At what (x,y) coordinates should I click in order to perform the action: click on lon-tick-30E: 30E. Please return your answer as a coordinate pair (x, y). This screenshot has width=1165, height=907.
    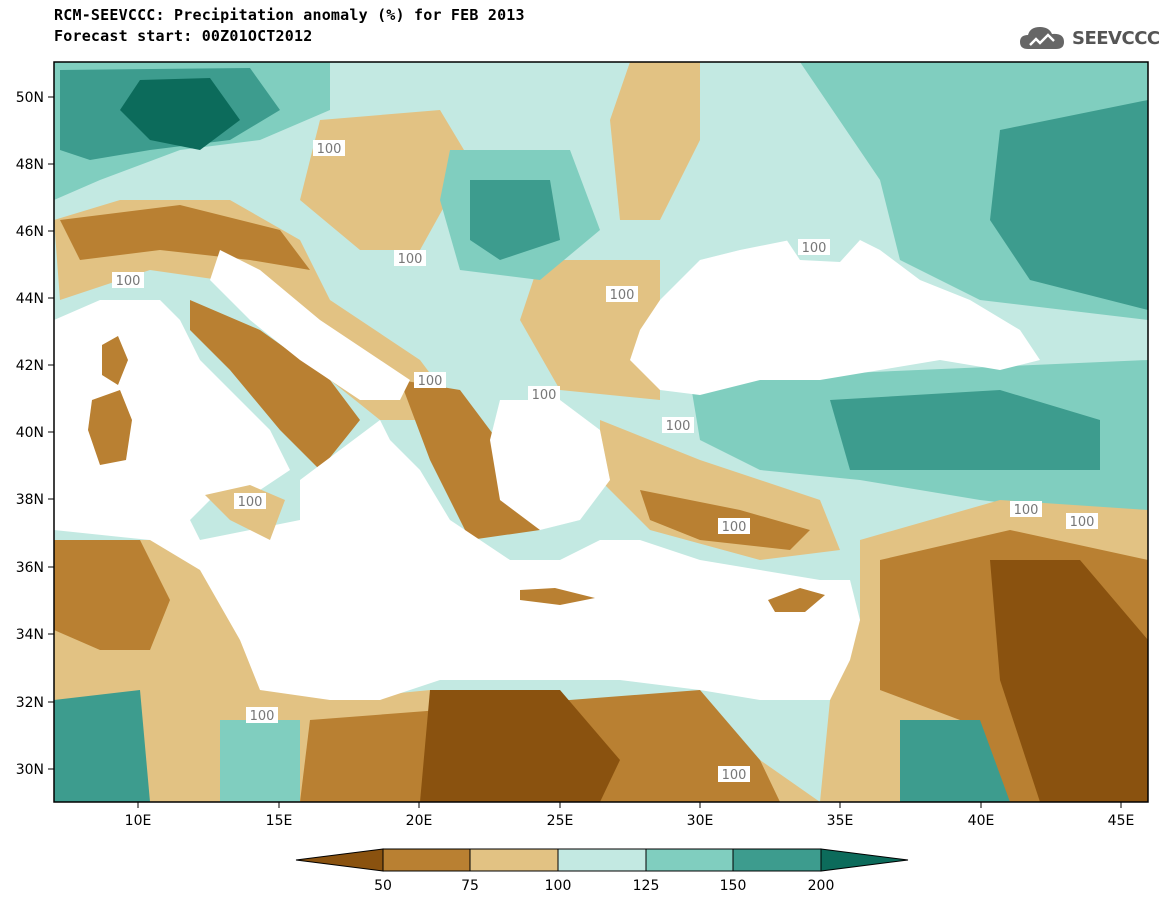
    Looking at the image, I should click on (700, 815).